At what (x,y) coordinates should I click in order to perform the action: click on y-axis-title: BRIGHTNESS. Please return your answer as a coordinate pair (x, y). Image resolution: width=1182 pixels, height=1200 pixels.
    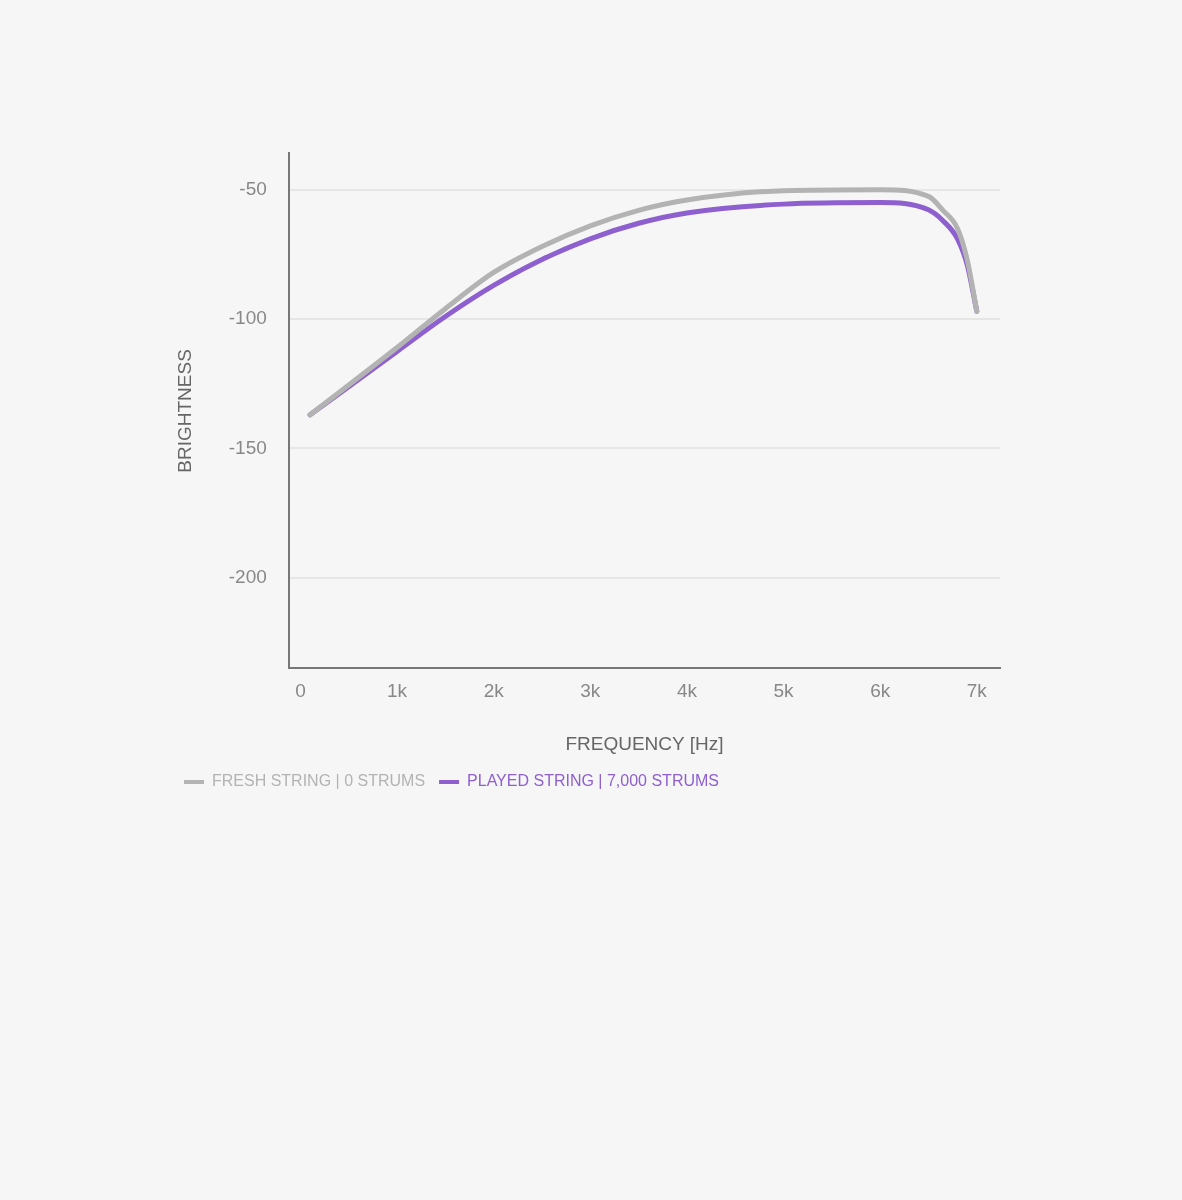
    Looking at the image, I should click on (184, 411).